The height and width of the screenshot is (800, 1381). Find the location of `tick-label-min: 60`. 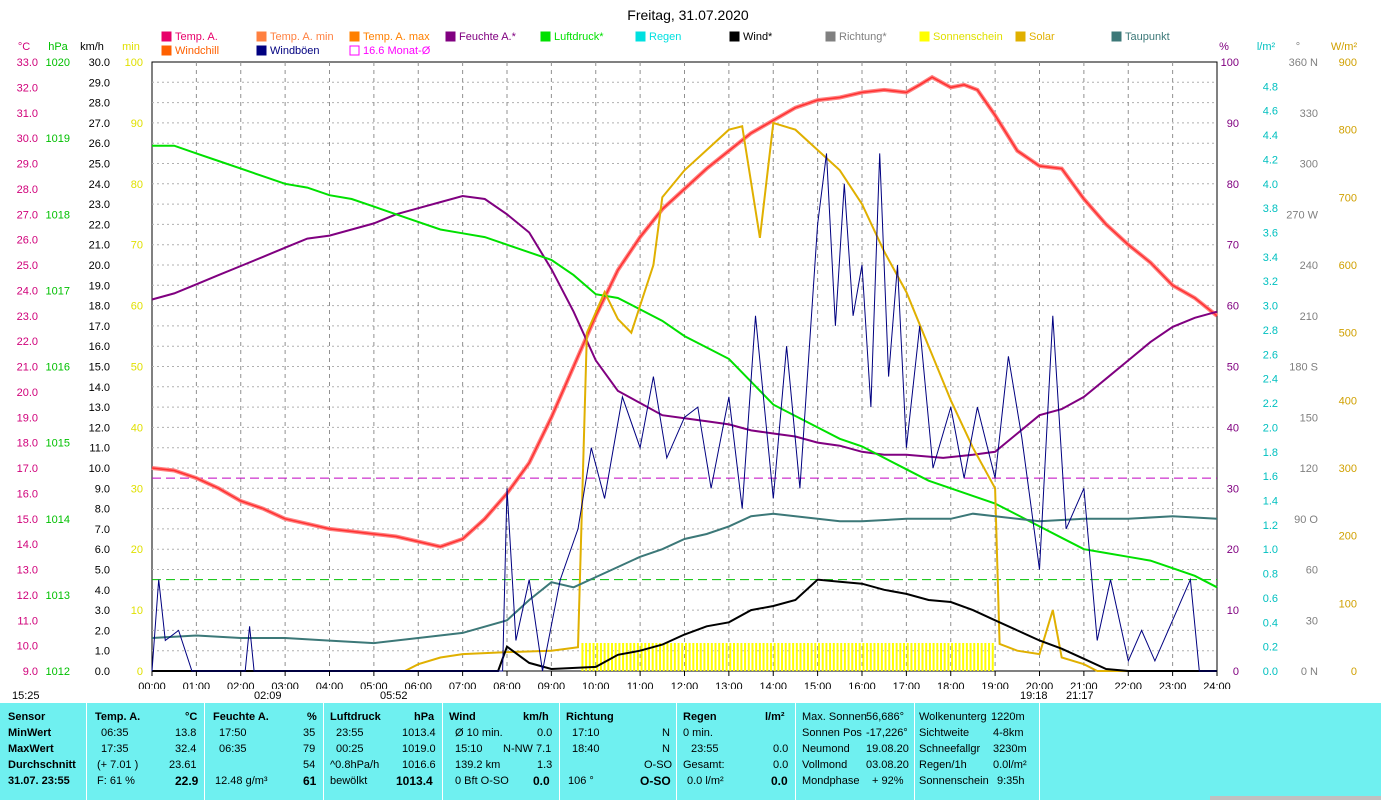

tick-label-min: 60 is located at coordinates (137, 307).